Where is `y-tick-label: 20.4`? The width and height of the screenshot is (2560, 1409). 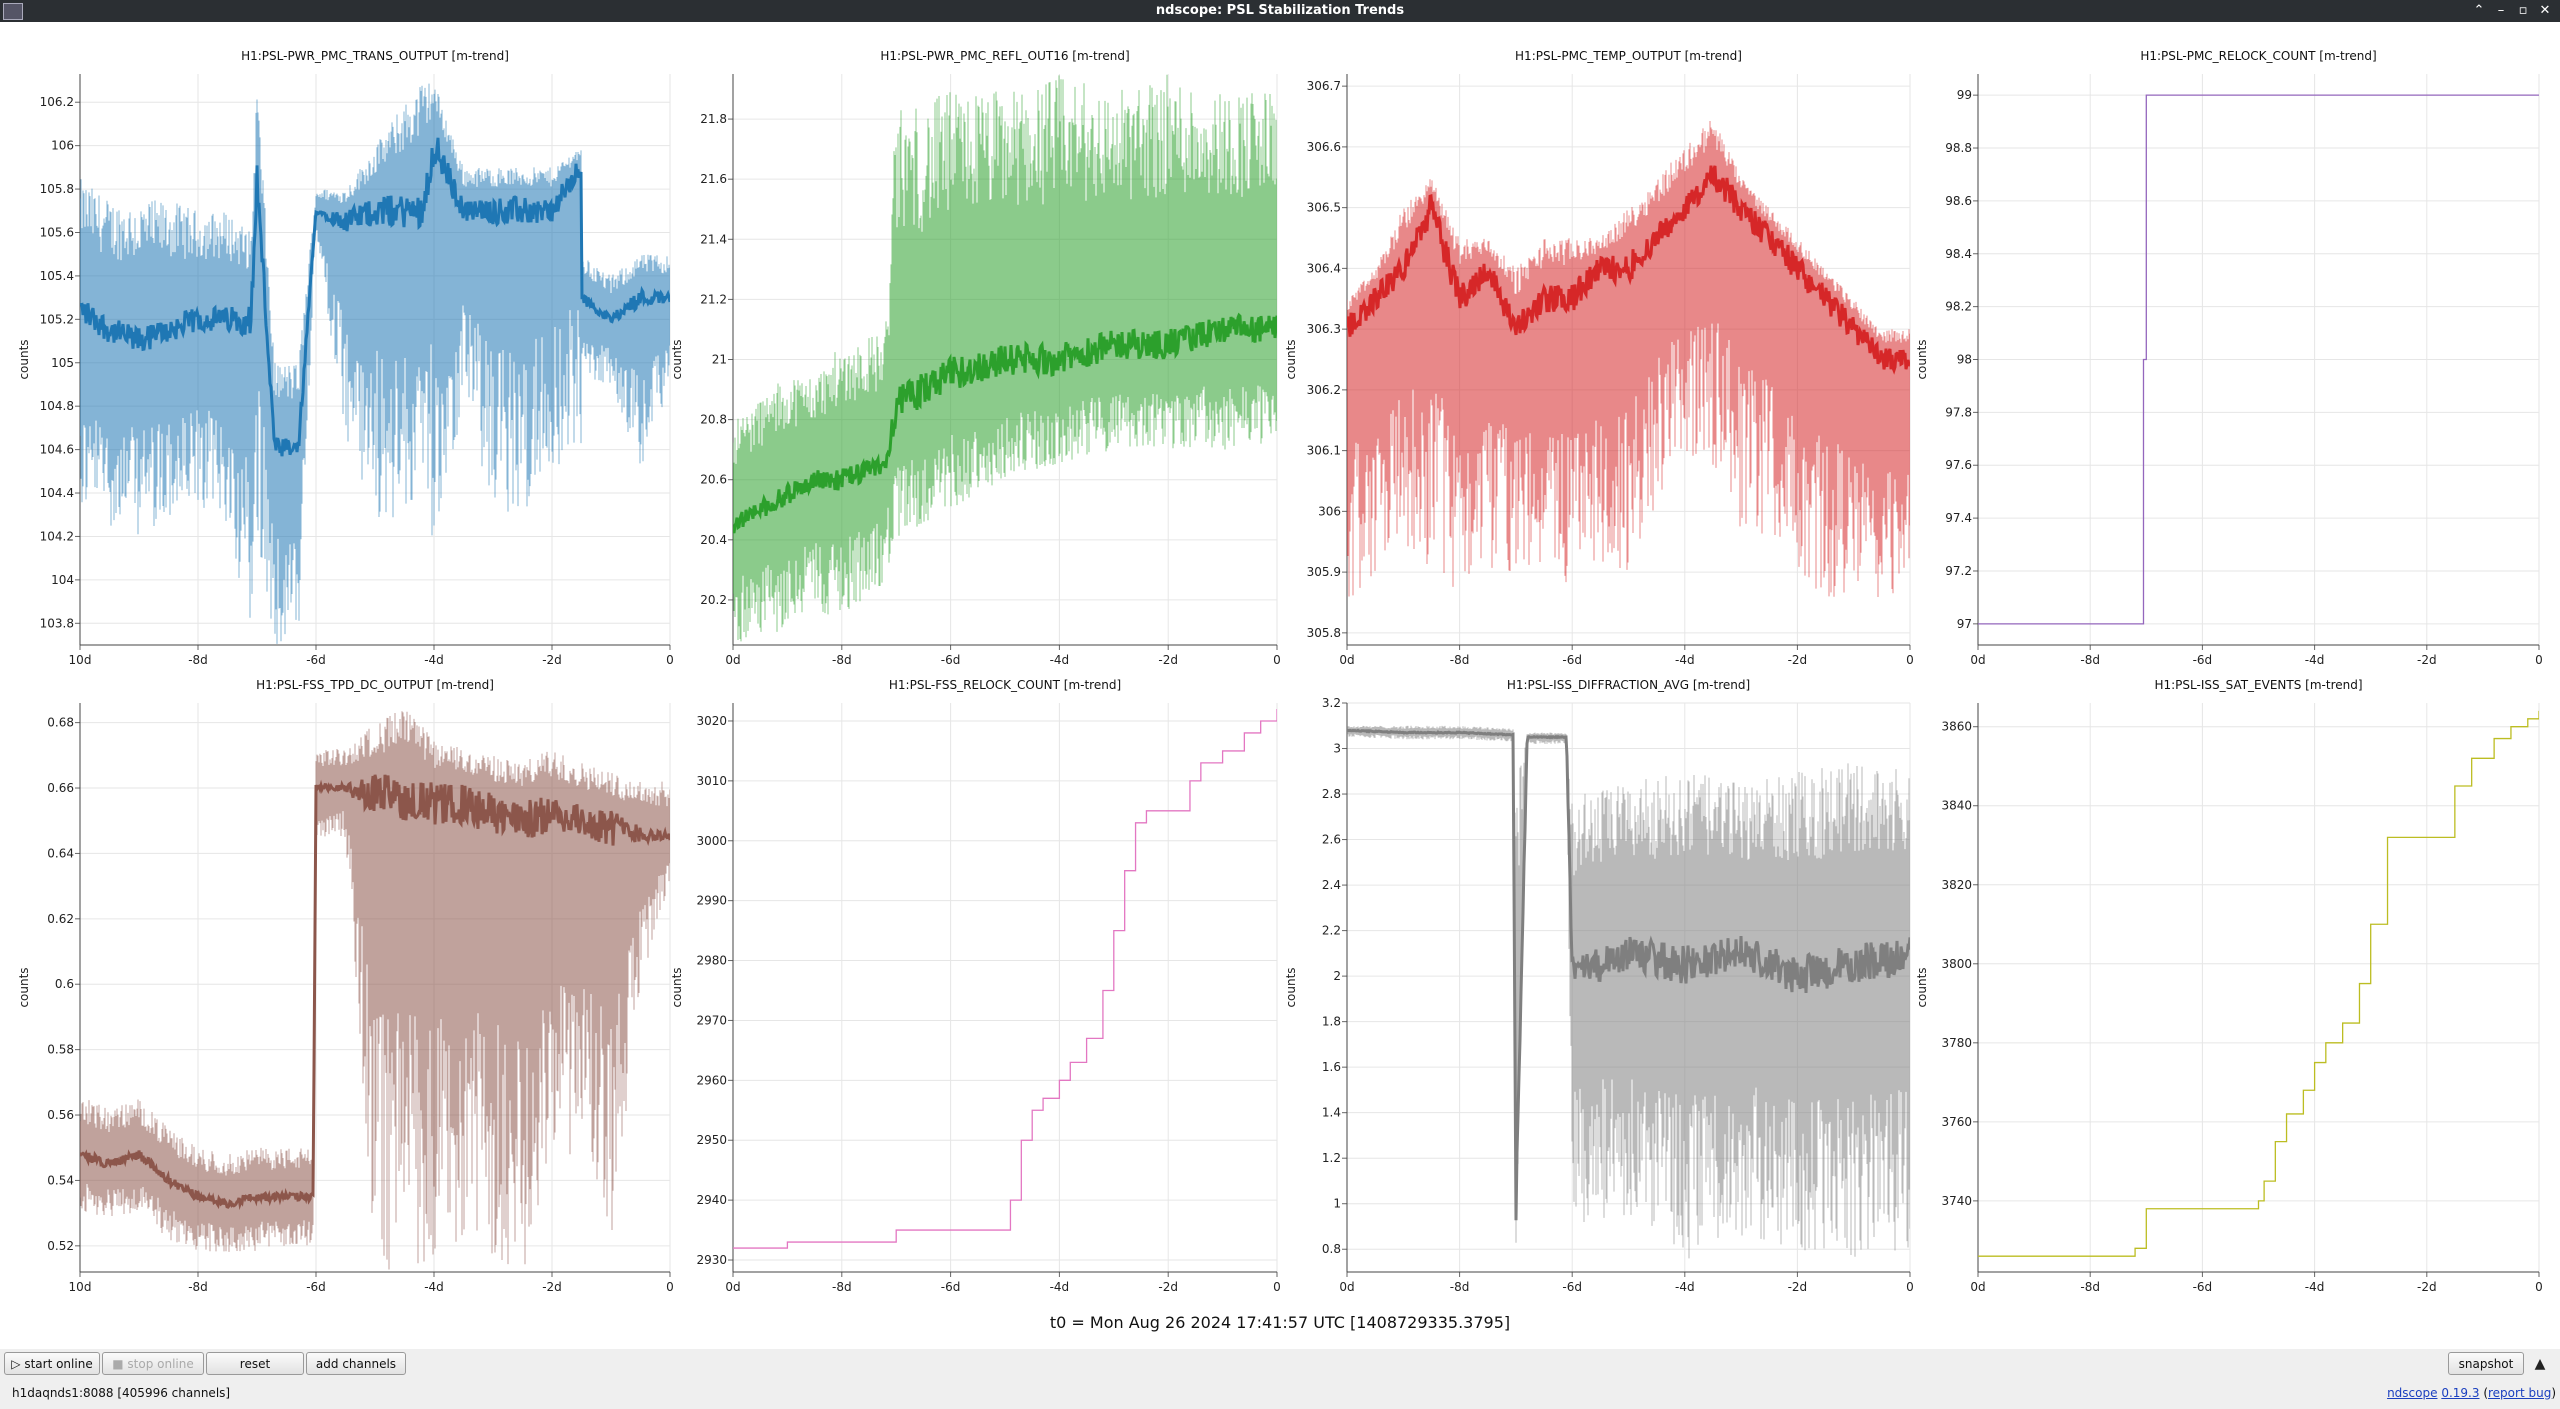 y-tick-label: 20.4 is located at coordinates (713, 540).